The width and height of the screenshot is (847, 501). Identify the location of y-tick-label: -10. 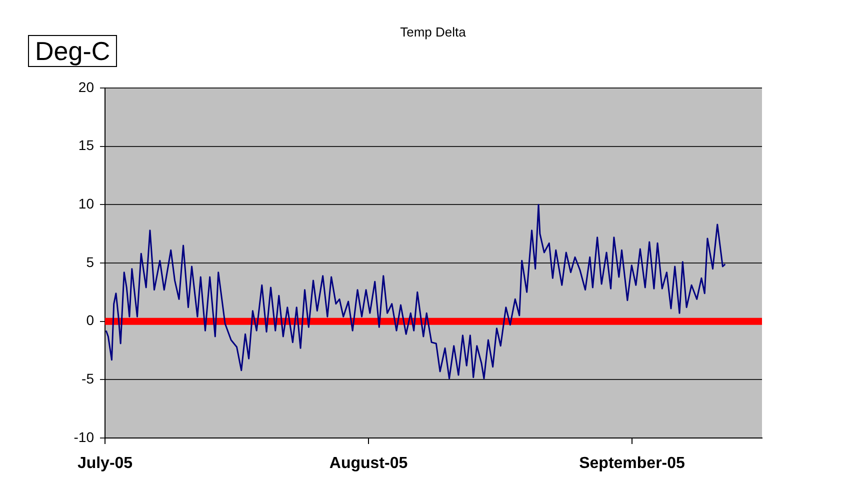
(84, 436).